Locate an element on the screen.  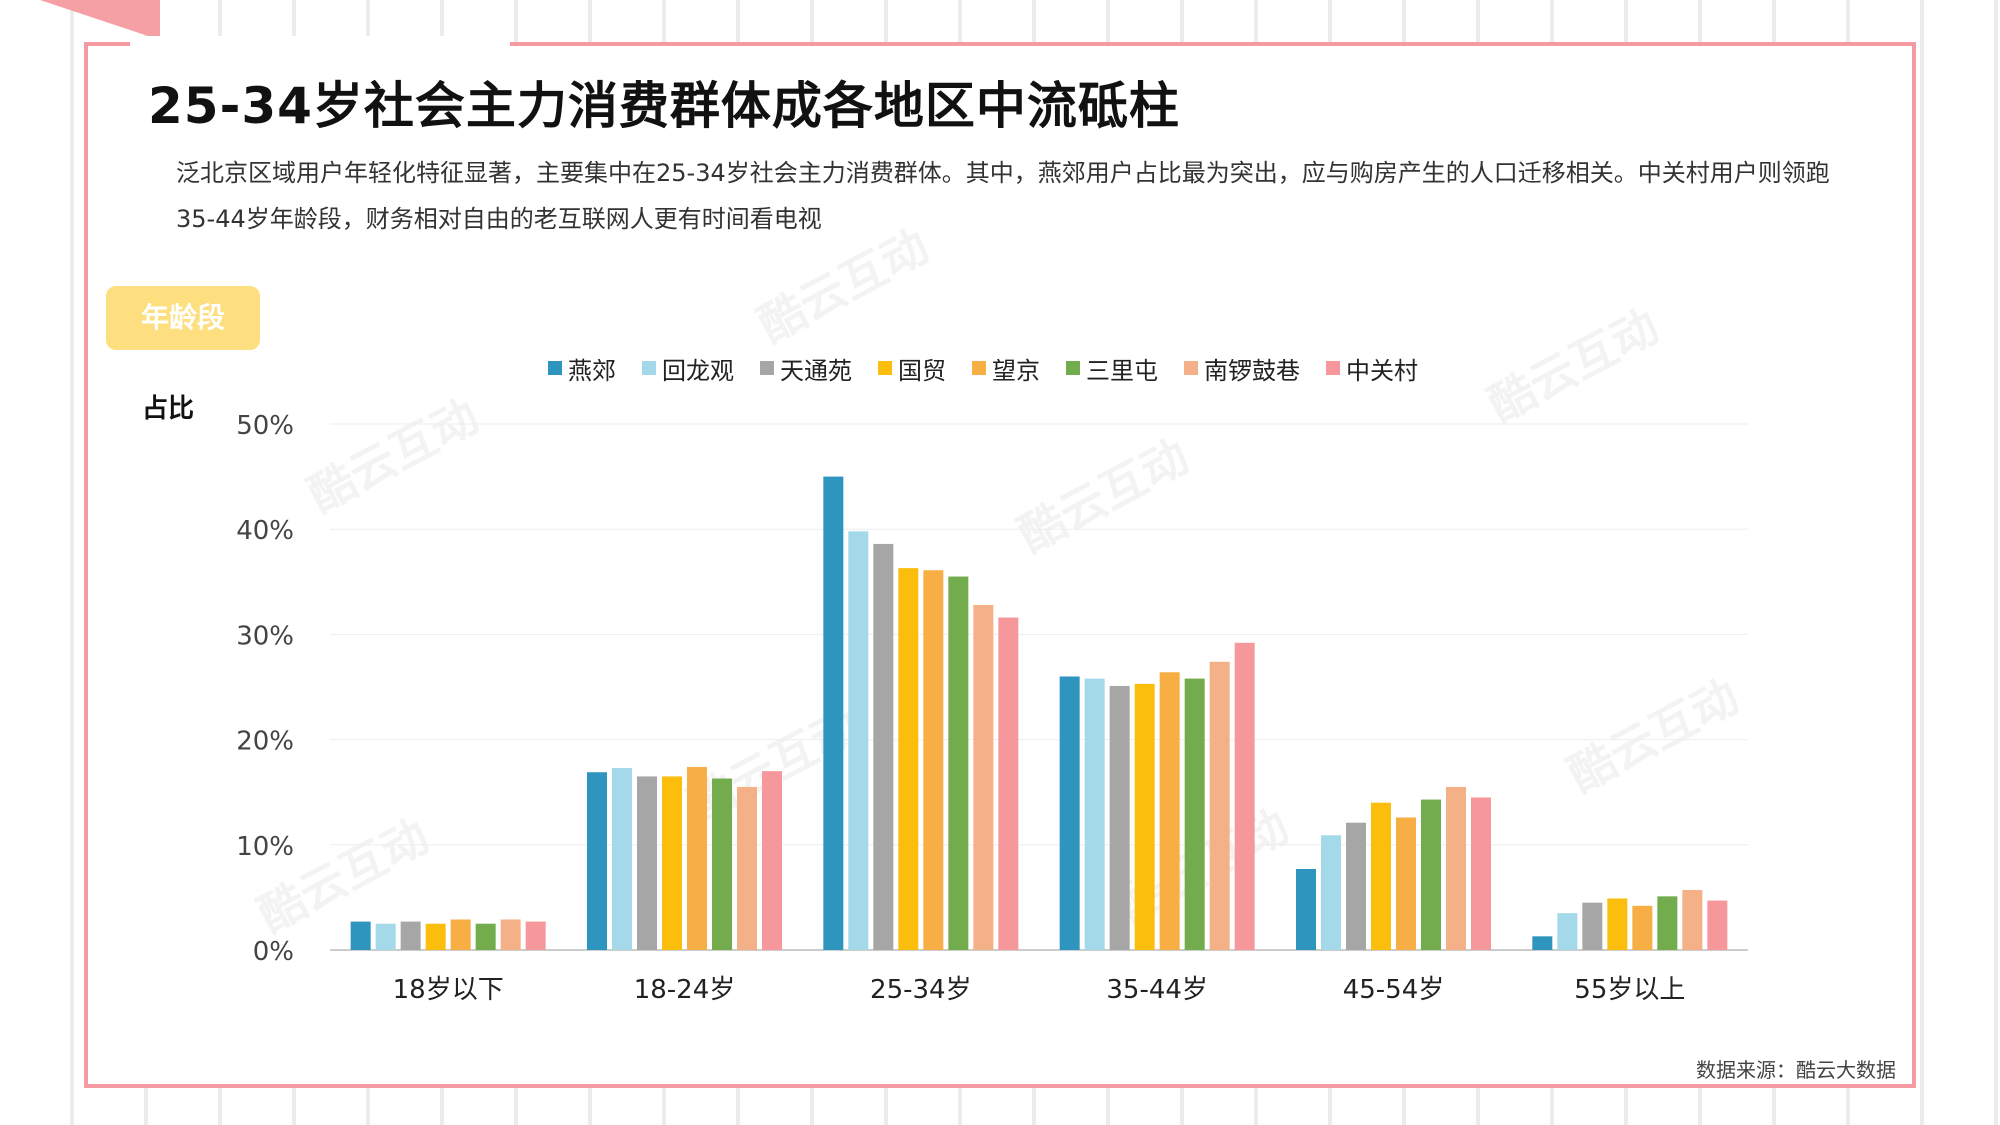
legend-item: 回龙观 is located at coordinates (688, 368).